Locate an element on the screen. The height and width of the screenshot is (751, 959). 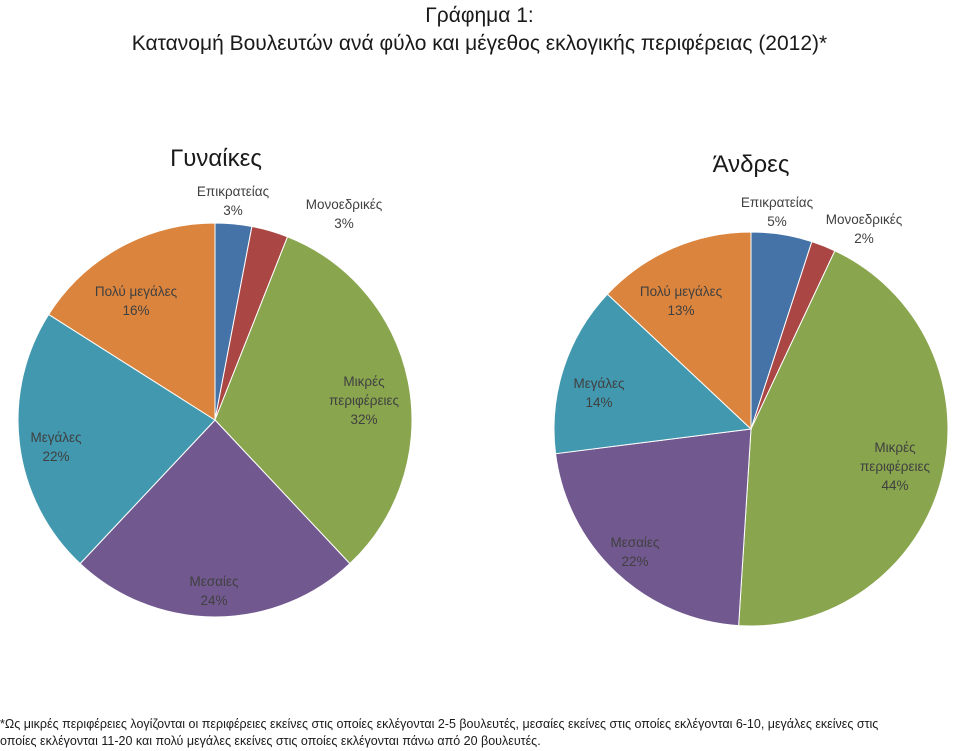
slice-label-mesaies: Μεσαίες 24% is located at coordinates (214, 591).